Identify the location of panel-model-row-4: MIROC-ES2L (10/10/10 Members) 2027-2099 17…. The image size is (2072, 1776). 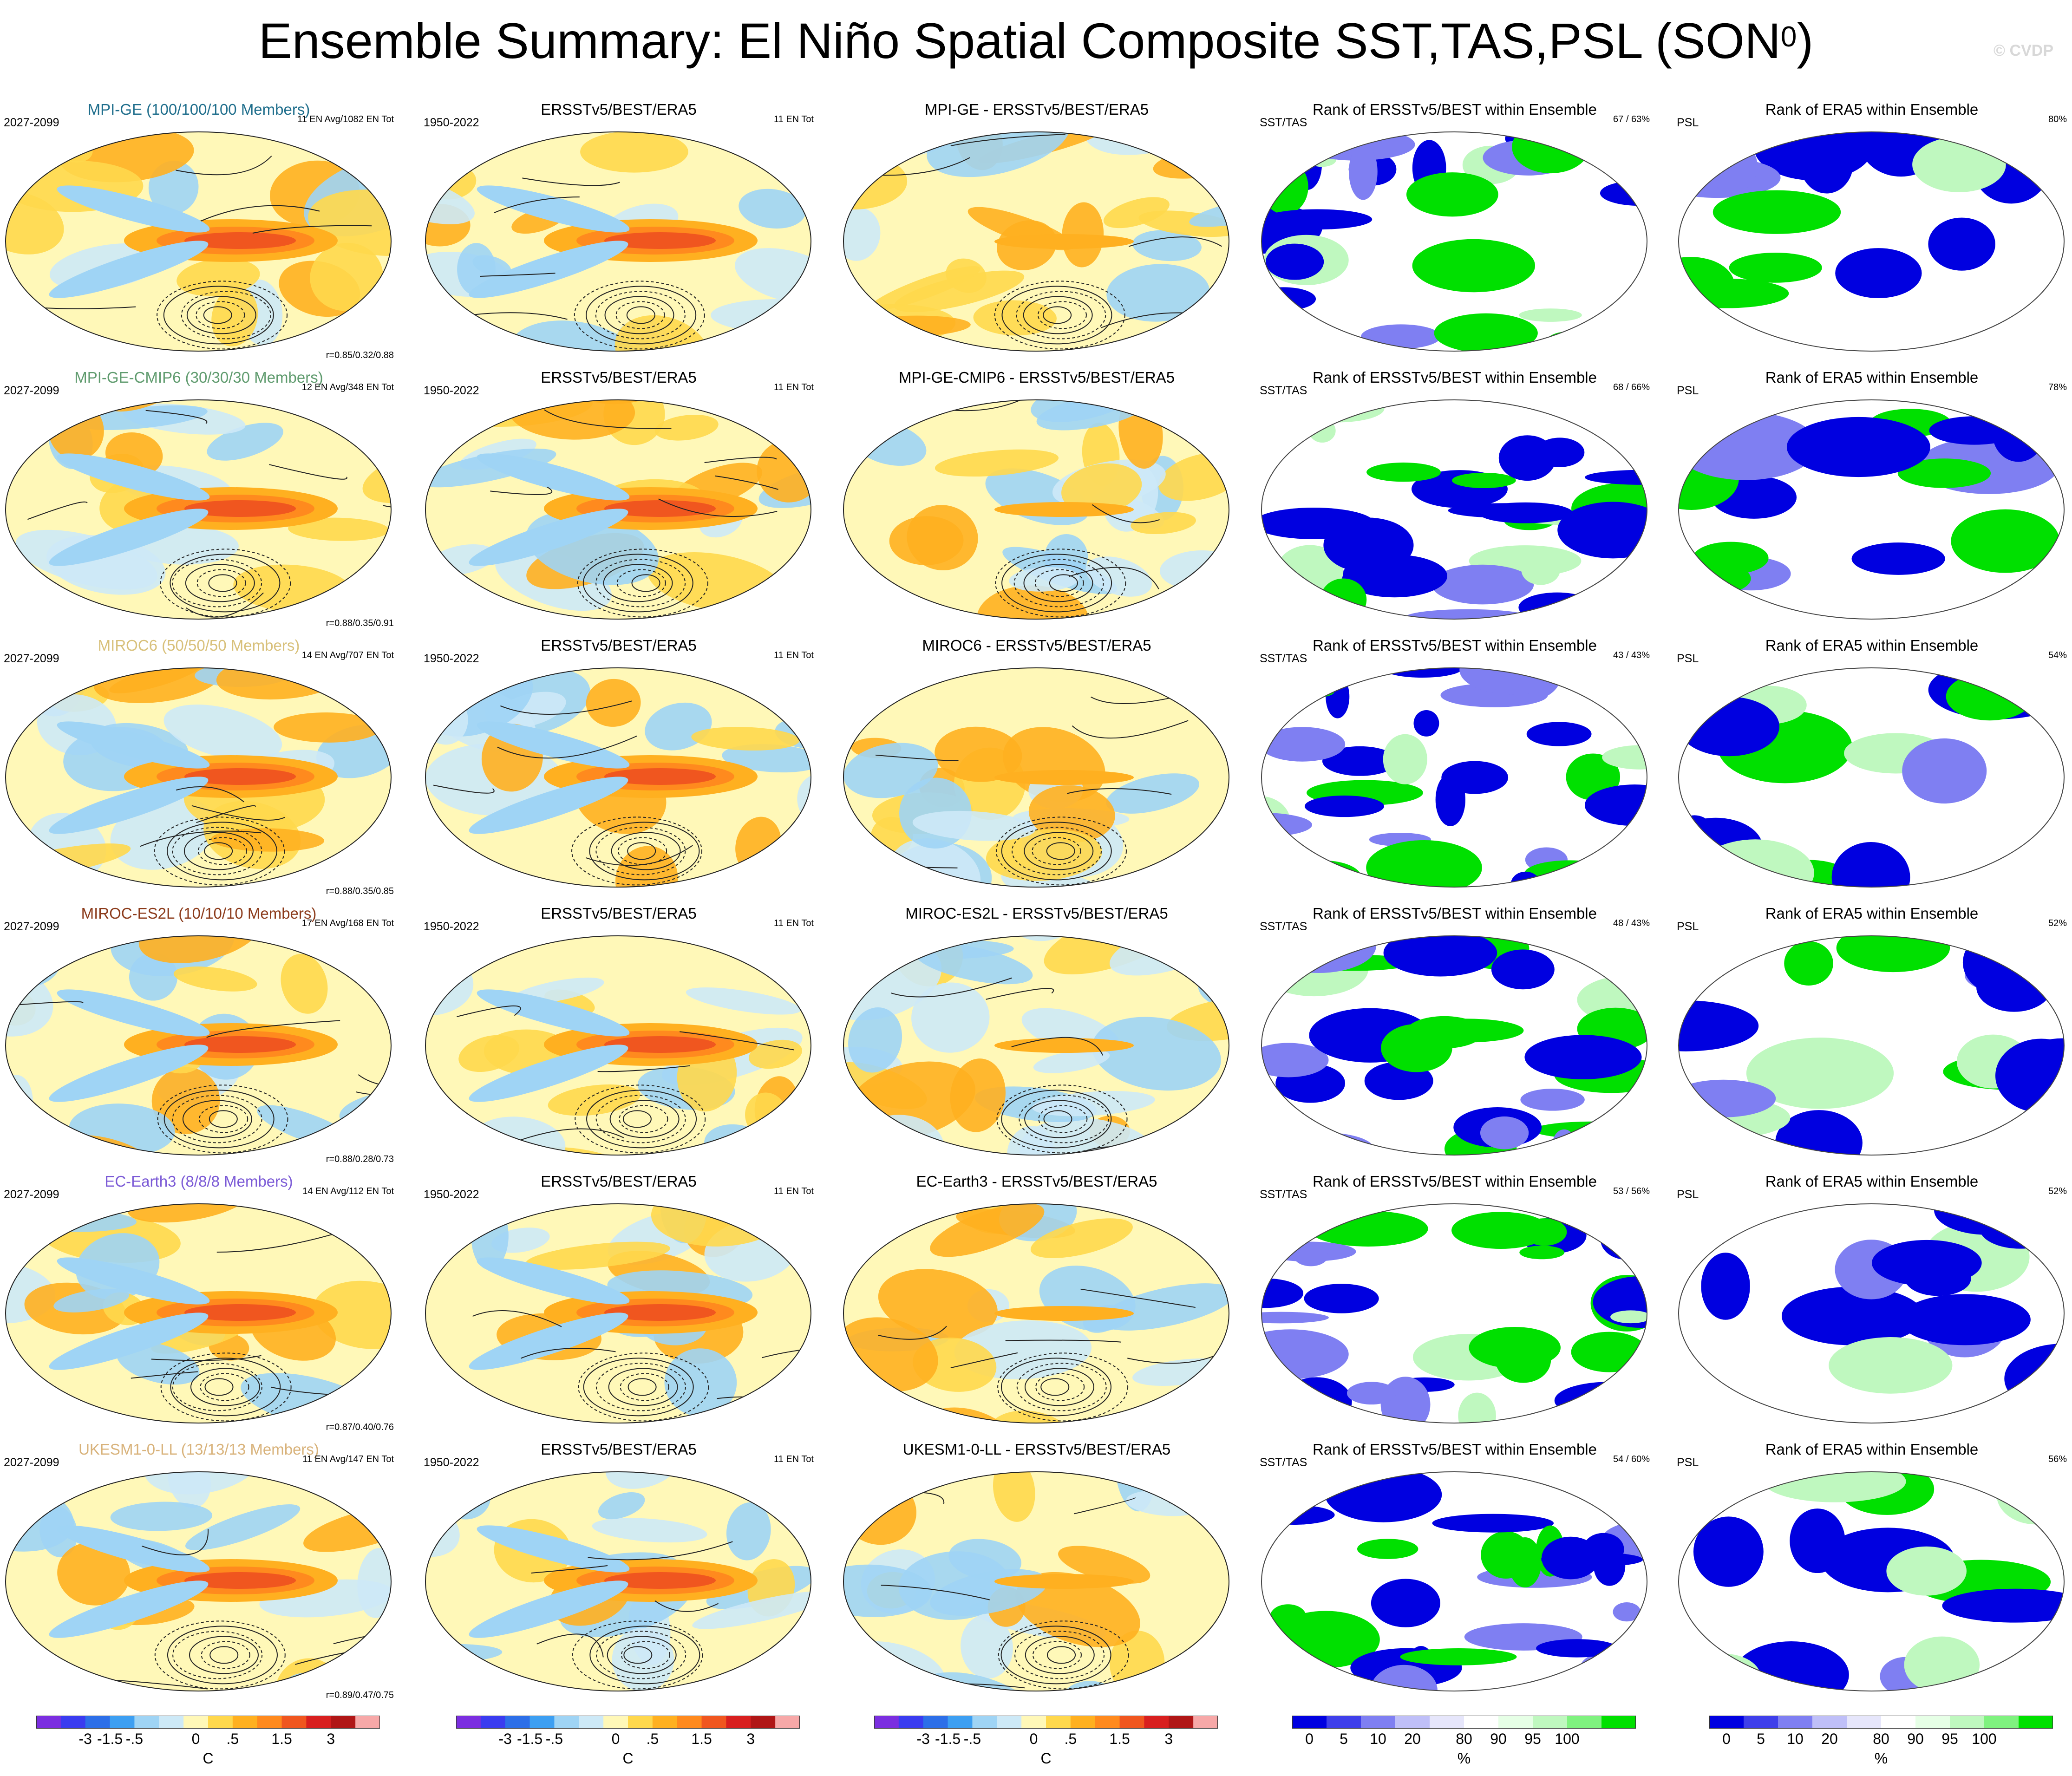
(199, 1037).